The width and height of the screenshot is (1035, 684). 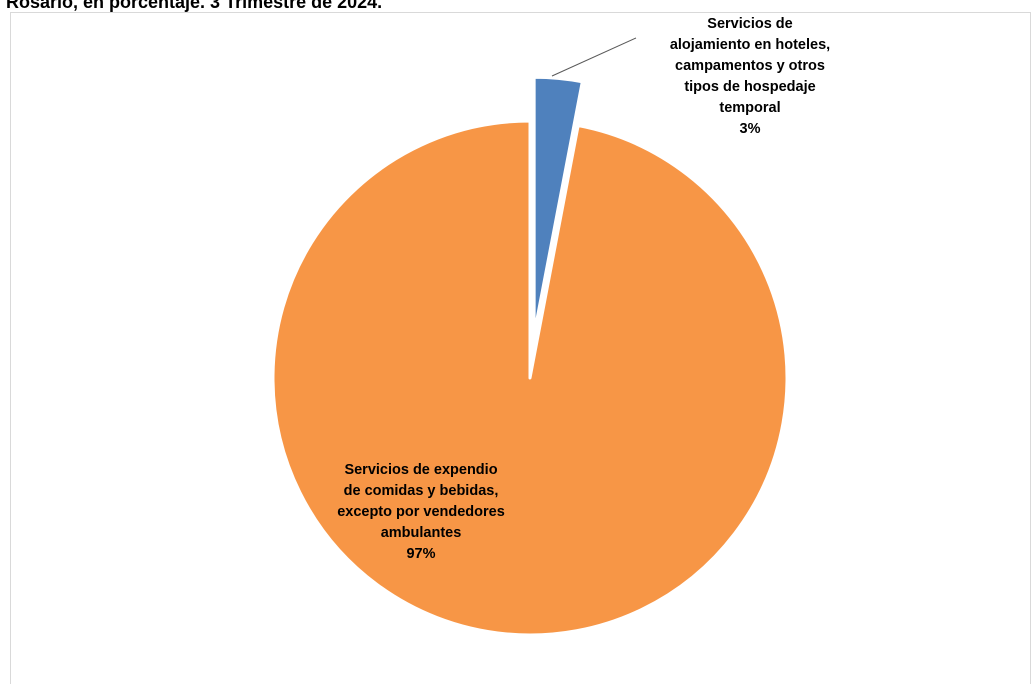 I want to click on label-line: excepto por vendedores, so click(x=421, y=512).